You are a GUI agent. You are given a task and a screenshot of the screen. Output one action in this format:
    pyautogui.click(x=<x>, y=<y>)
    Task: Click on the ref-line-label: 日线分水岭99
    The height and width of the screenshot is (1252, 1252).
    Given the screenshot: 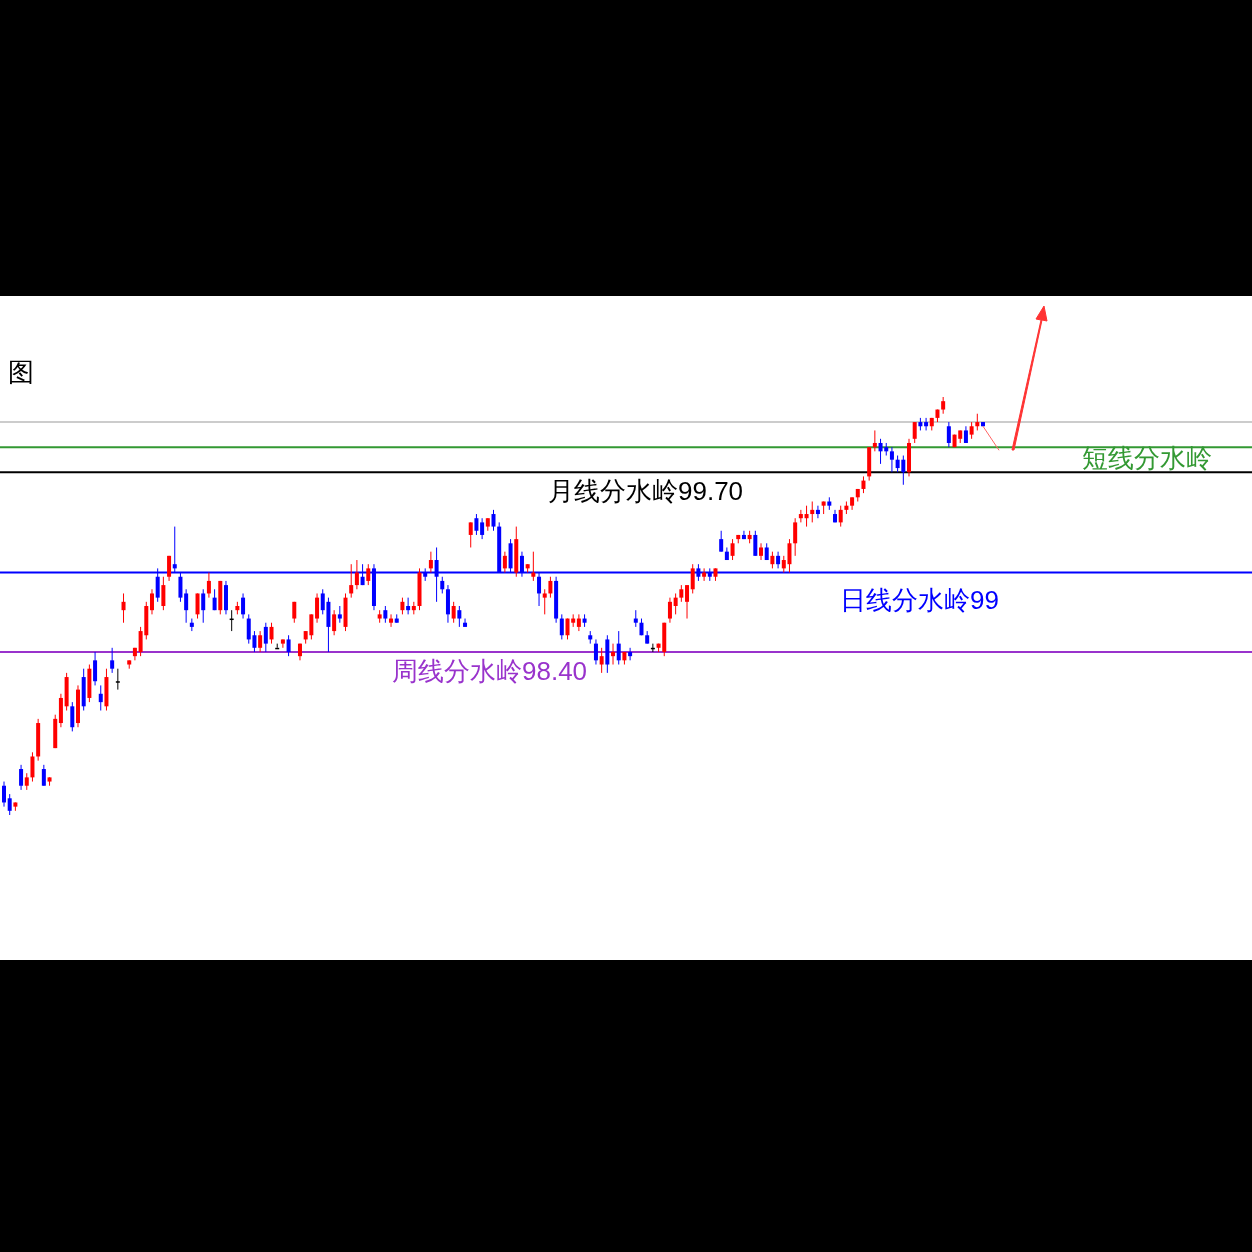 What is the action you would take?
    pyautogui.click(x=919, y=599)
    